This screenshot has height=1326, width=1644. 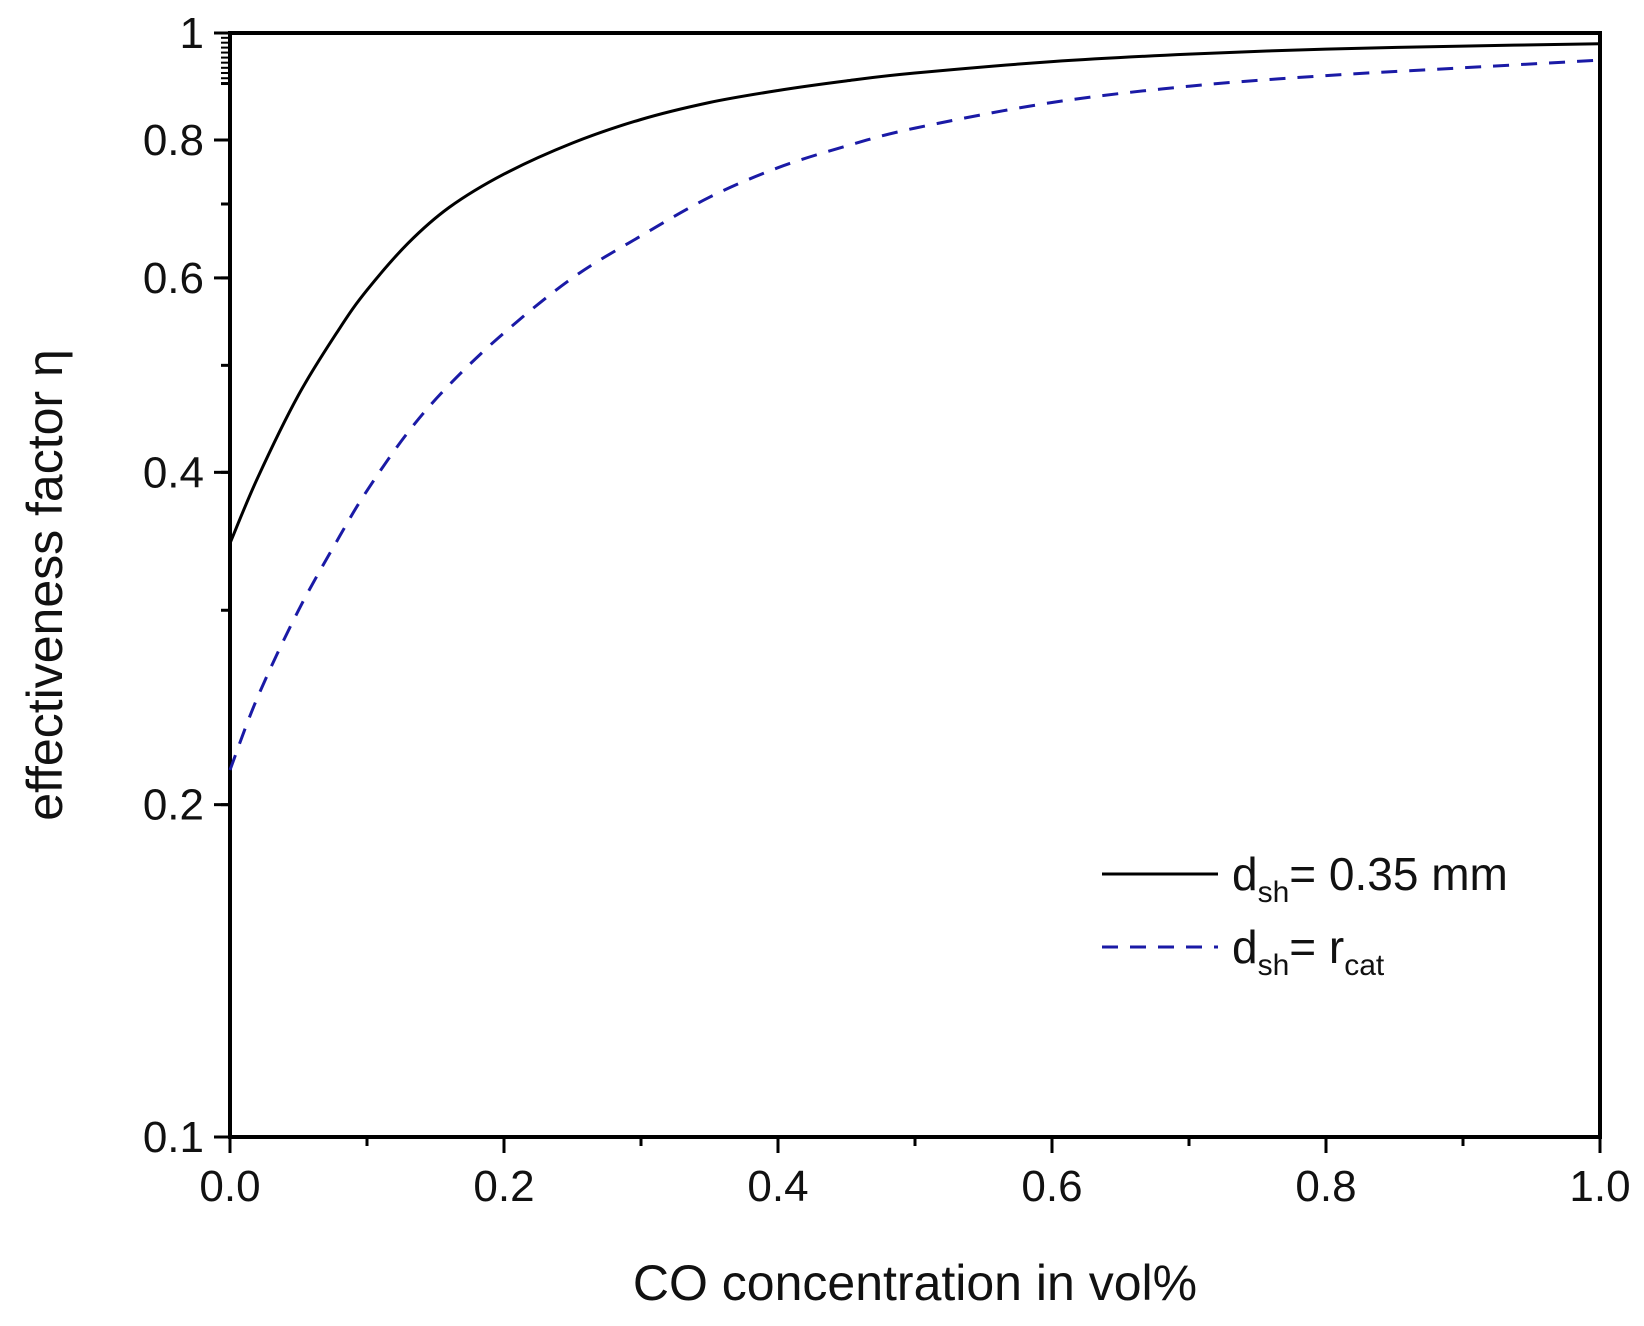 What do you see at coordinates (1305, 915) in the screenshot?
I see `legend: dsh= 0.35 mm dsh= rcat` at bounding box center [1305, 915].